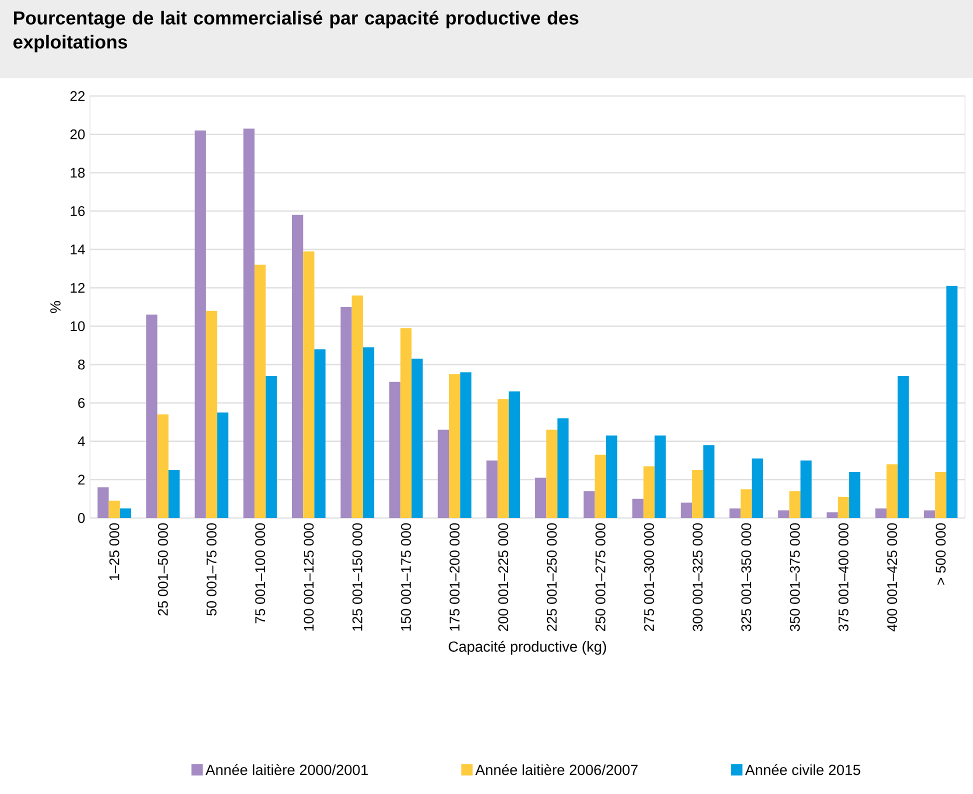 This screenshot has width=973, height=794. I want to click on x-tick-label: 25 001–50 000, so click(163, 569).